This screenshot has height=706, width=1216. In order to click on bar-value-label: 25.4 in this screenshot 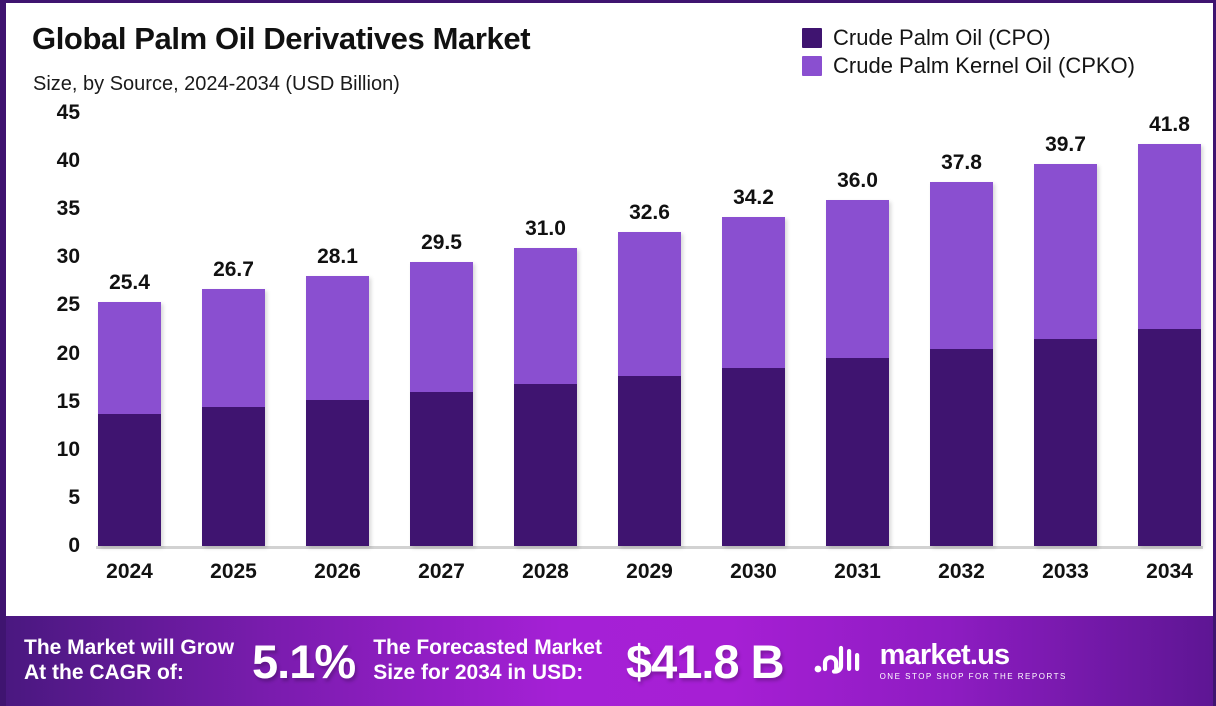, I will do `click(129, 282)`.